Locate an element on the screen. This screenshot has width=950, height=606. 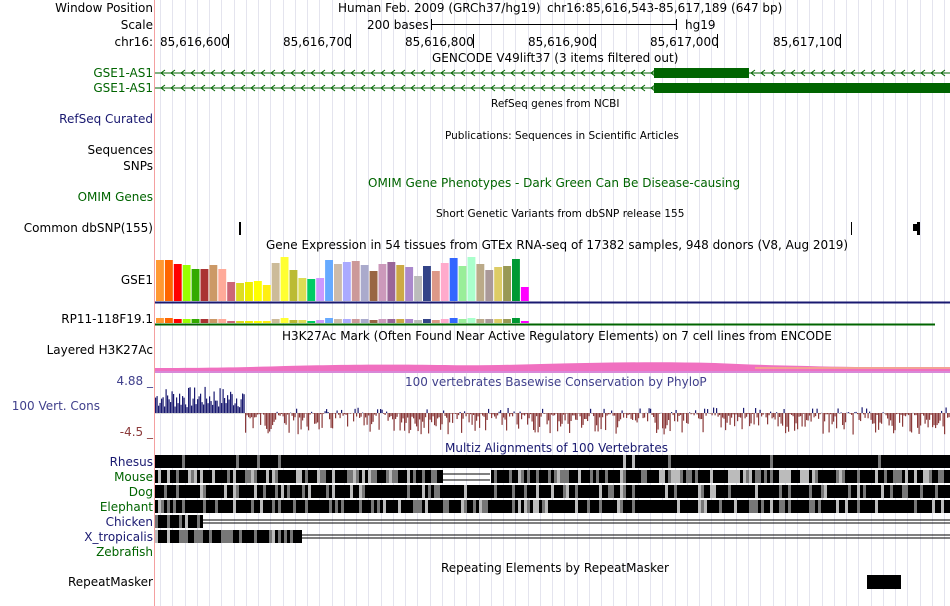
publications-sequences-label: Sequences is located at coordinates (120, 150).